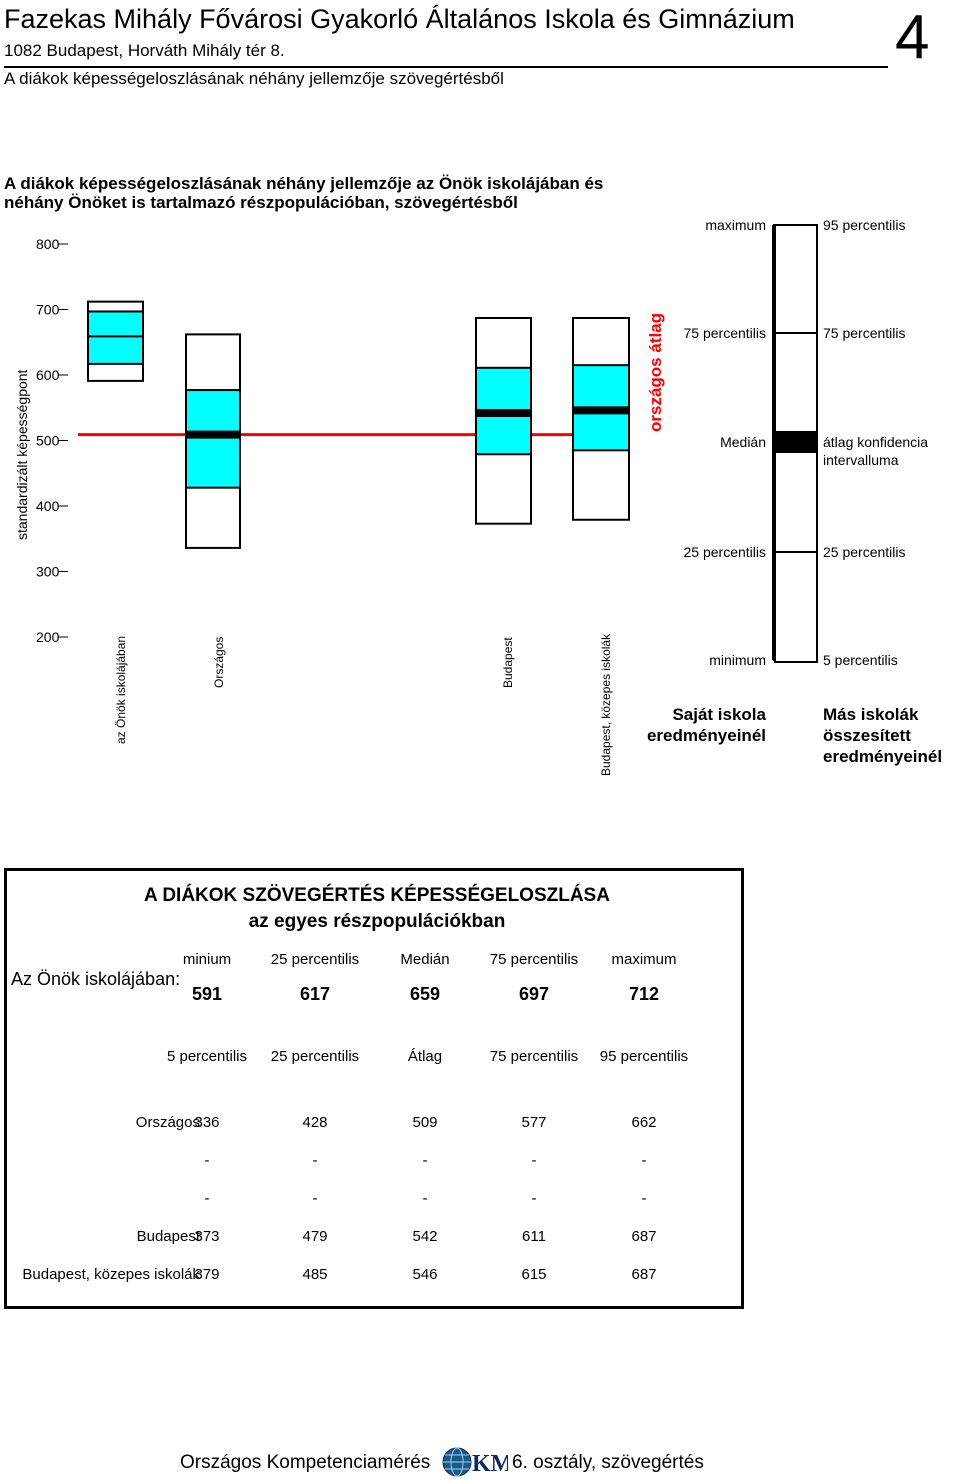 The image size is (960, 1483). I want to click on footer-left-text: Országos Kompetenciamérés, so click(305, 1462).